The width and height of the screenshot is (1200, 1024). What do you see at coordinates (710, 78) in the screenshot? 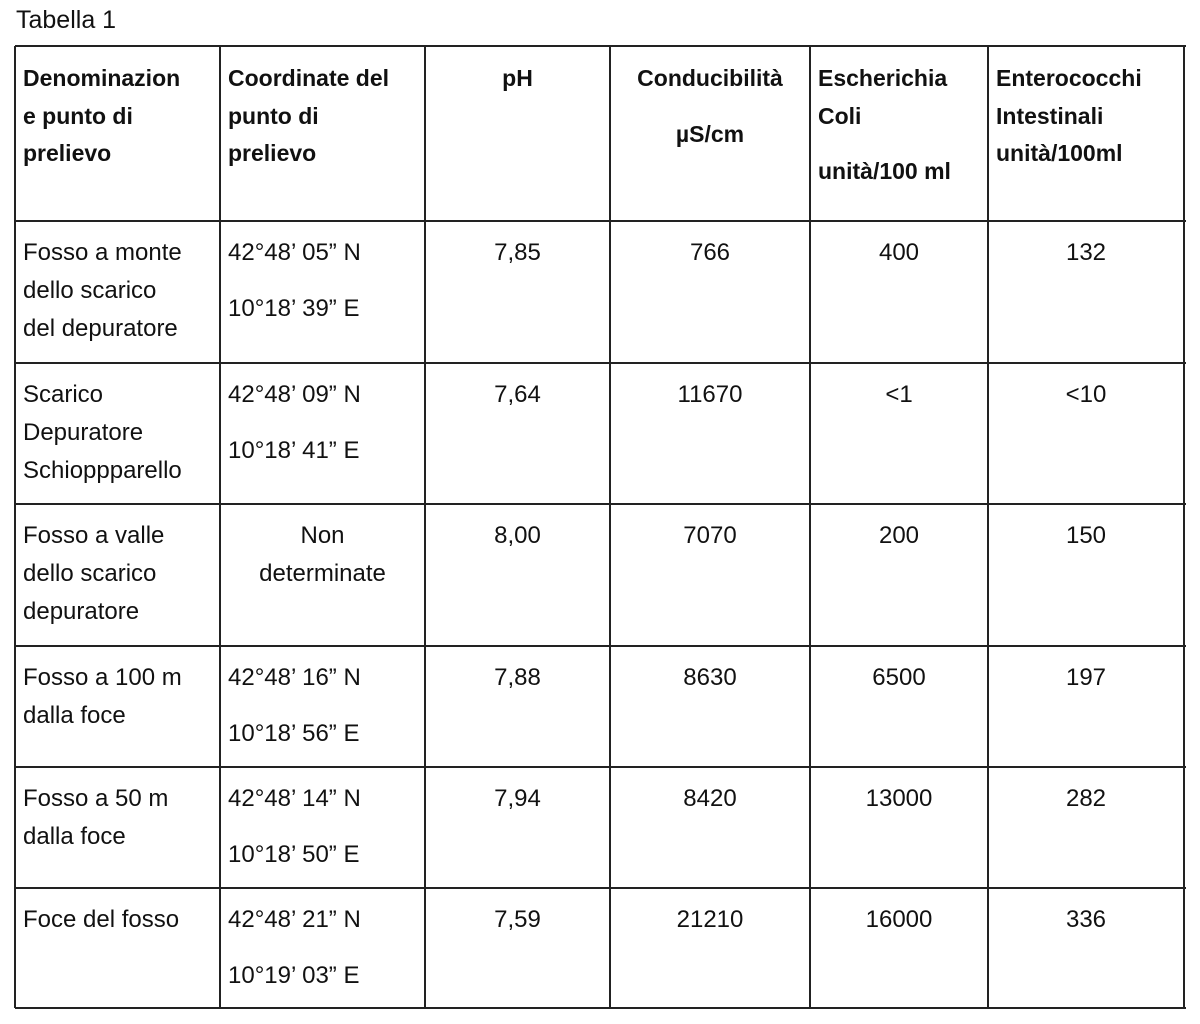
I see `header-text: Conducibilità` at bounding box center [710, 78].